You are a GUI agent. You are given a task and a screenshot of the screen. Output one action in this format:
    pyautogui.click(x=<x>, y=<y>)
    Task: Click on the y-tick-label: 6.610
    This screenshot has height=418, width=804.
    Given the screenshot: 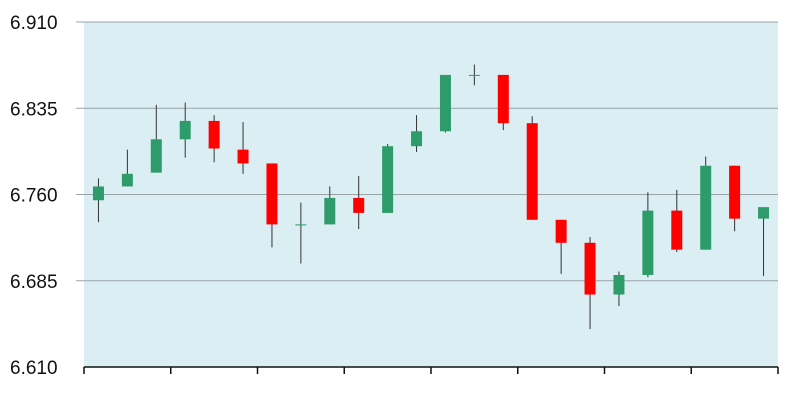 What is the action you would take?
    pyautogui.click(x=34, y=368)
    